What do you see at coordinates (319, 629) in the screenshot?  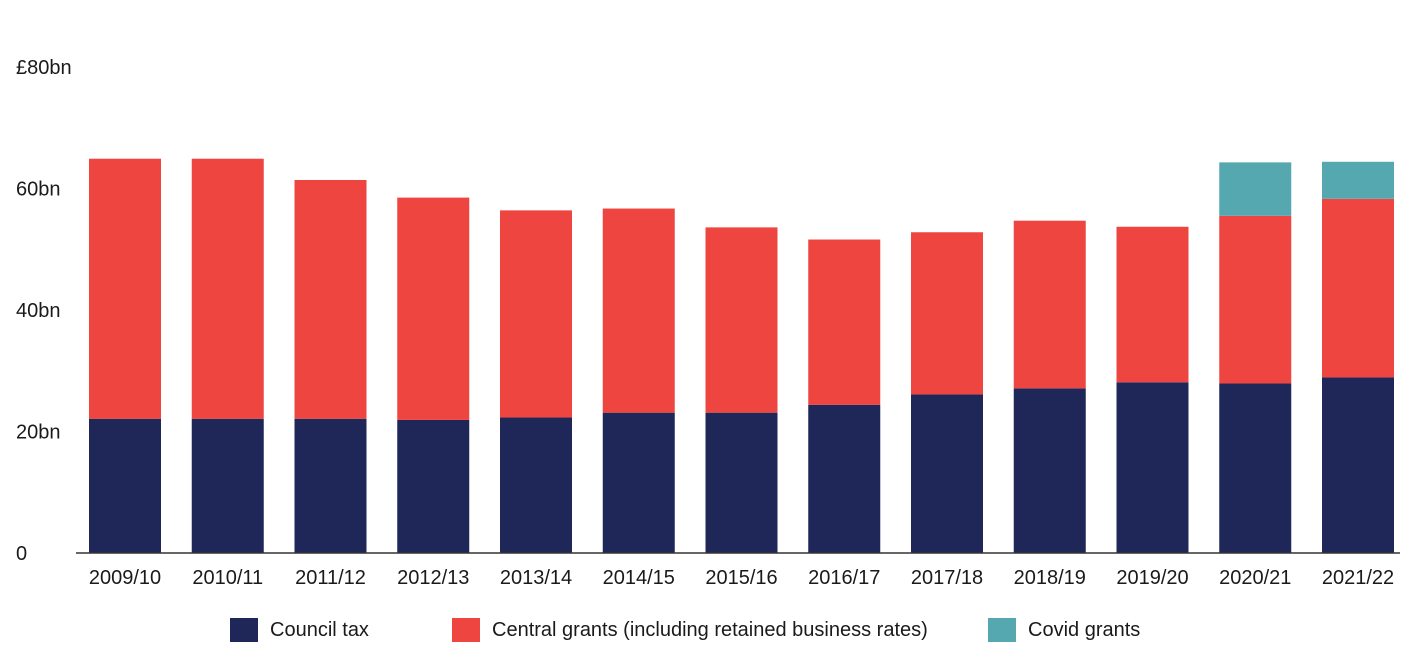 I see `legend-label-council-tax: Council tax` at bounding box center [319, 629].